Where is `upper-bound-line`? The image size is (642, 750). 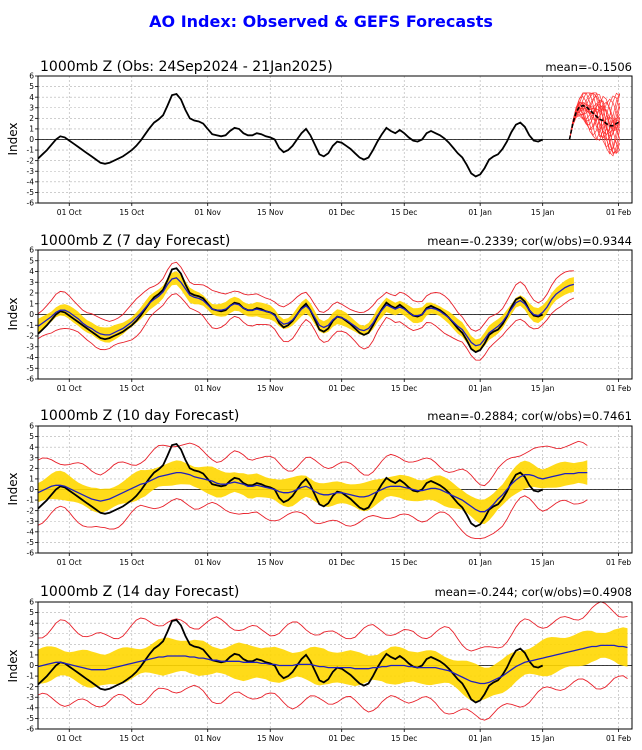 upper-bound-line is located at coordinates (332, 626).